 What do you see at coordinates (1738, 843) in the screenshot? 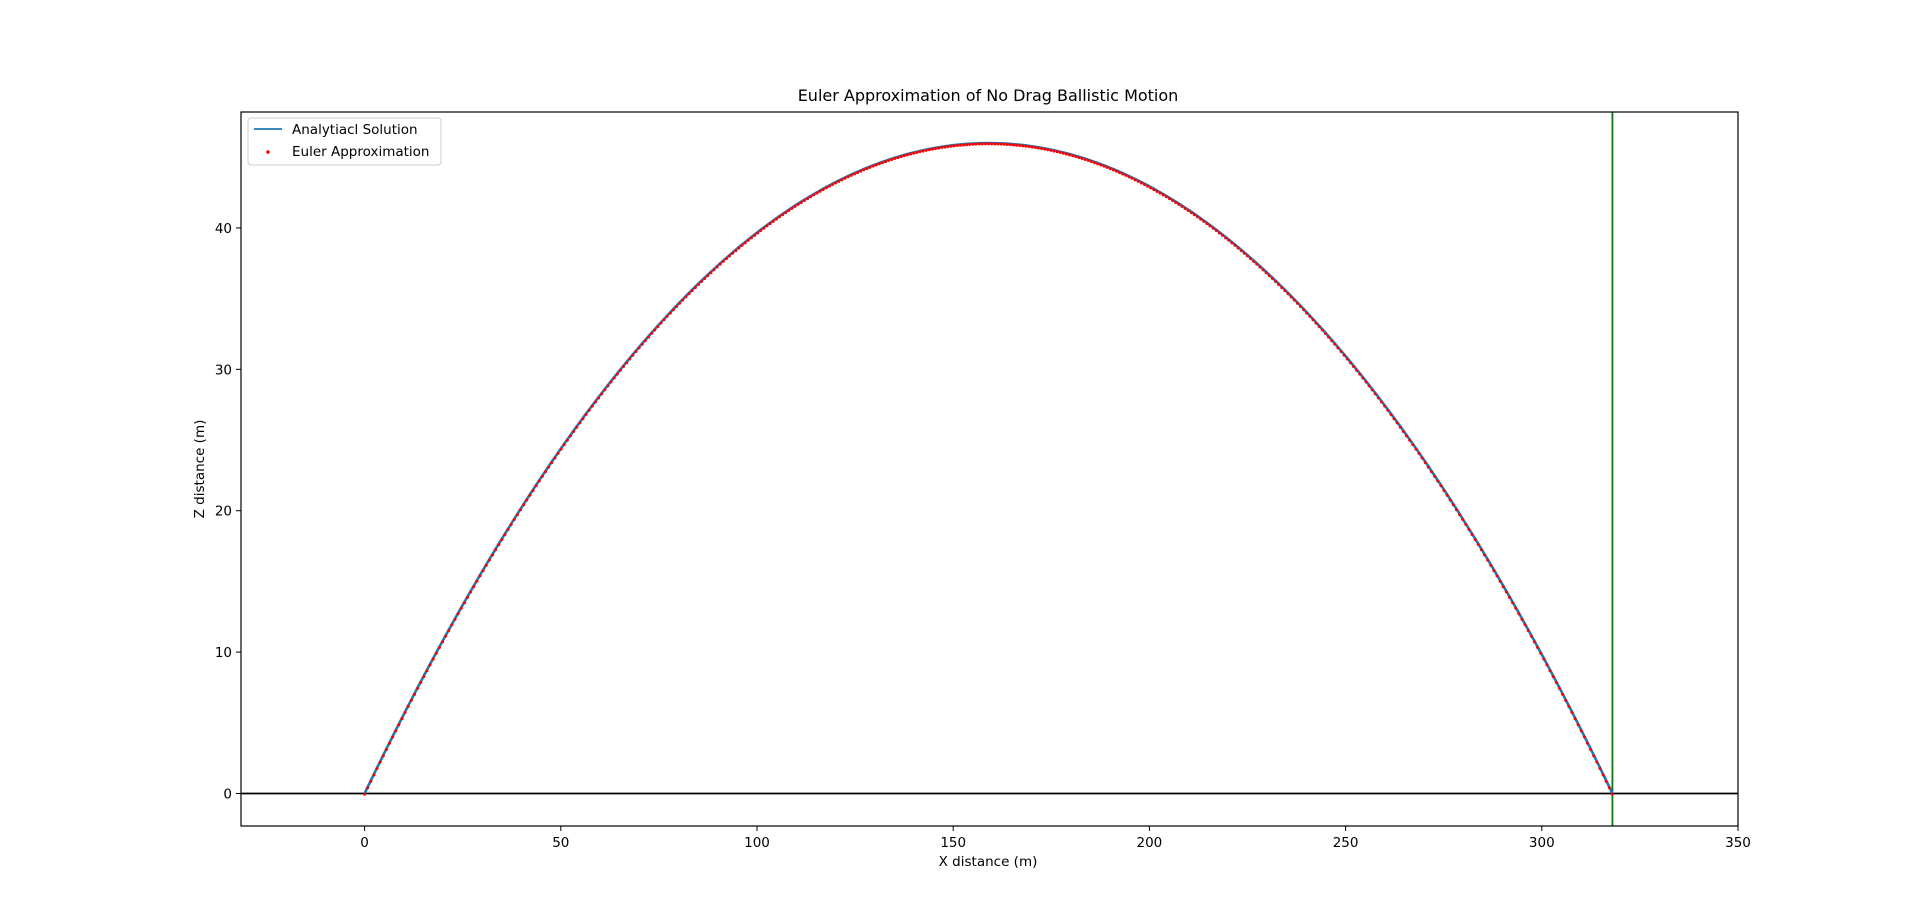
I see `x-tick-label: 350` at bounding box center [1738, 843].